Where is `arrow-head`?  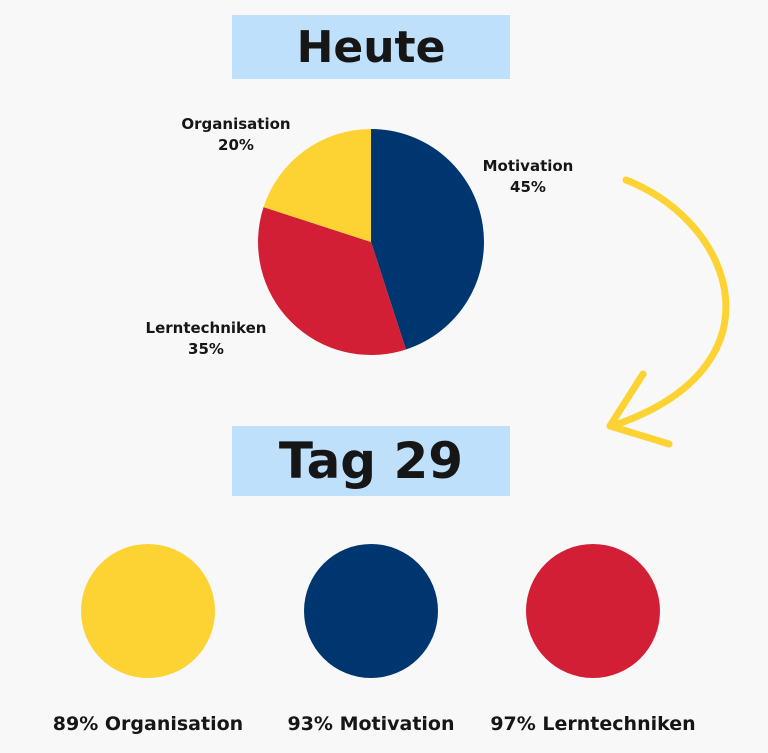 arrow-head is located at coordinates (639, 409).